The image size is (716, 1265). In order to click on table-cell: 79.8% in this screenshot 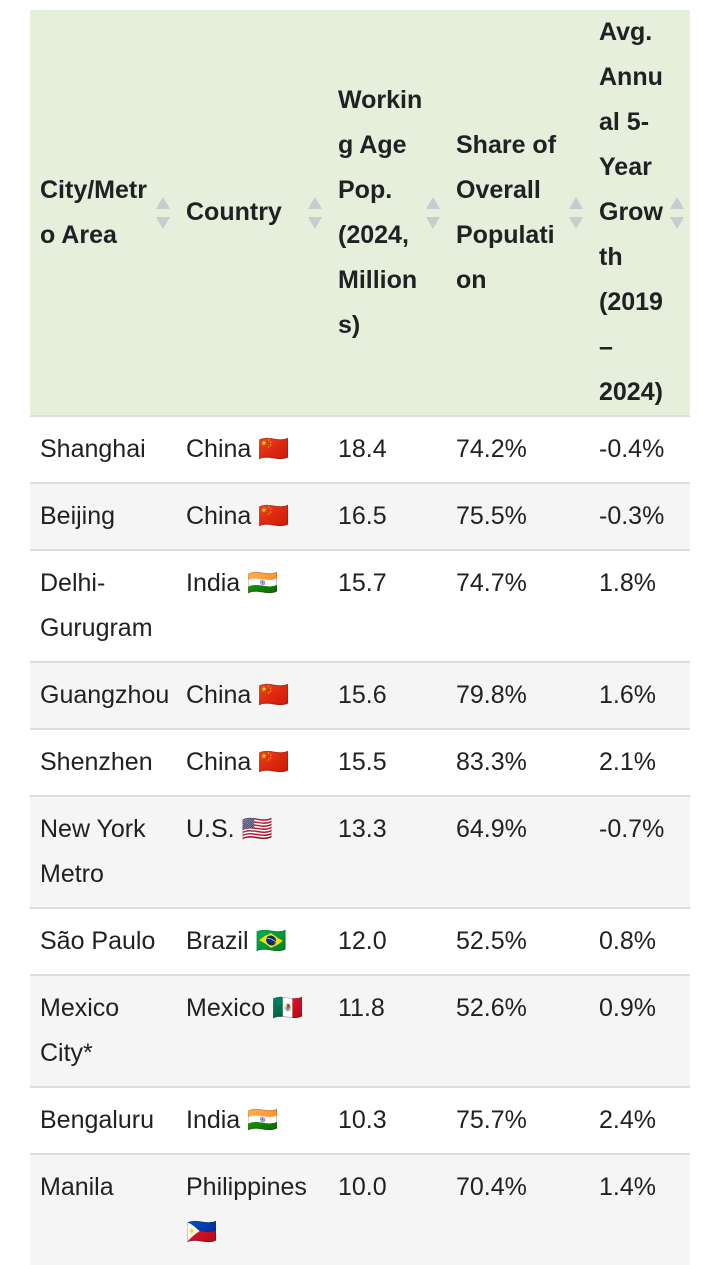, I will do `click(517, 695)`.